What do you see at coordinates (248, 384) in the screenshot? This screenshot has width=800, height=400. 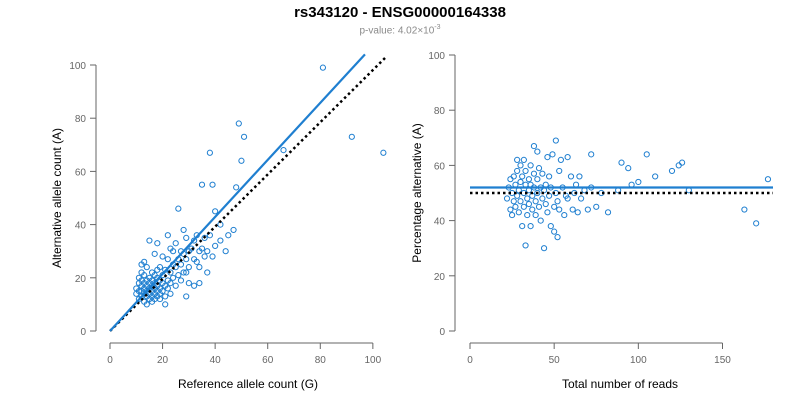 I see `x-axis-label: Reference allele count (G)` at bounding box center [248, 384].